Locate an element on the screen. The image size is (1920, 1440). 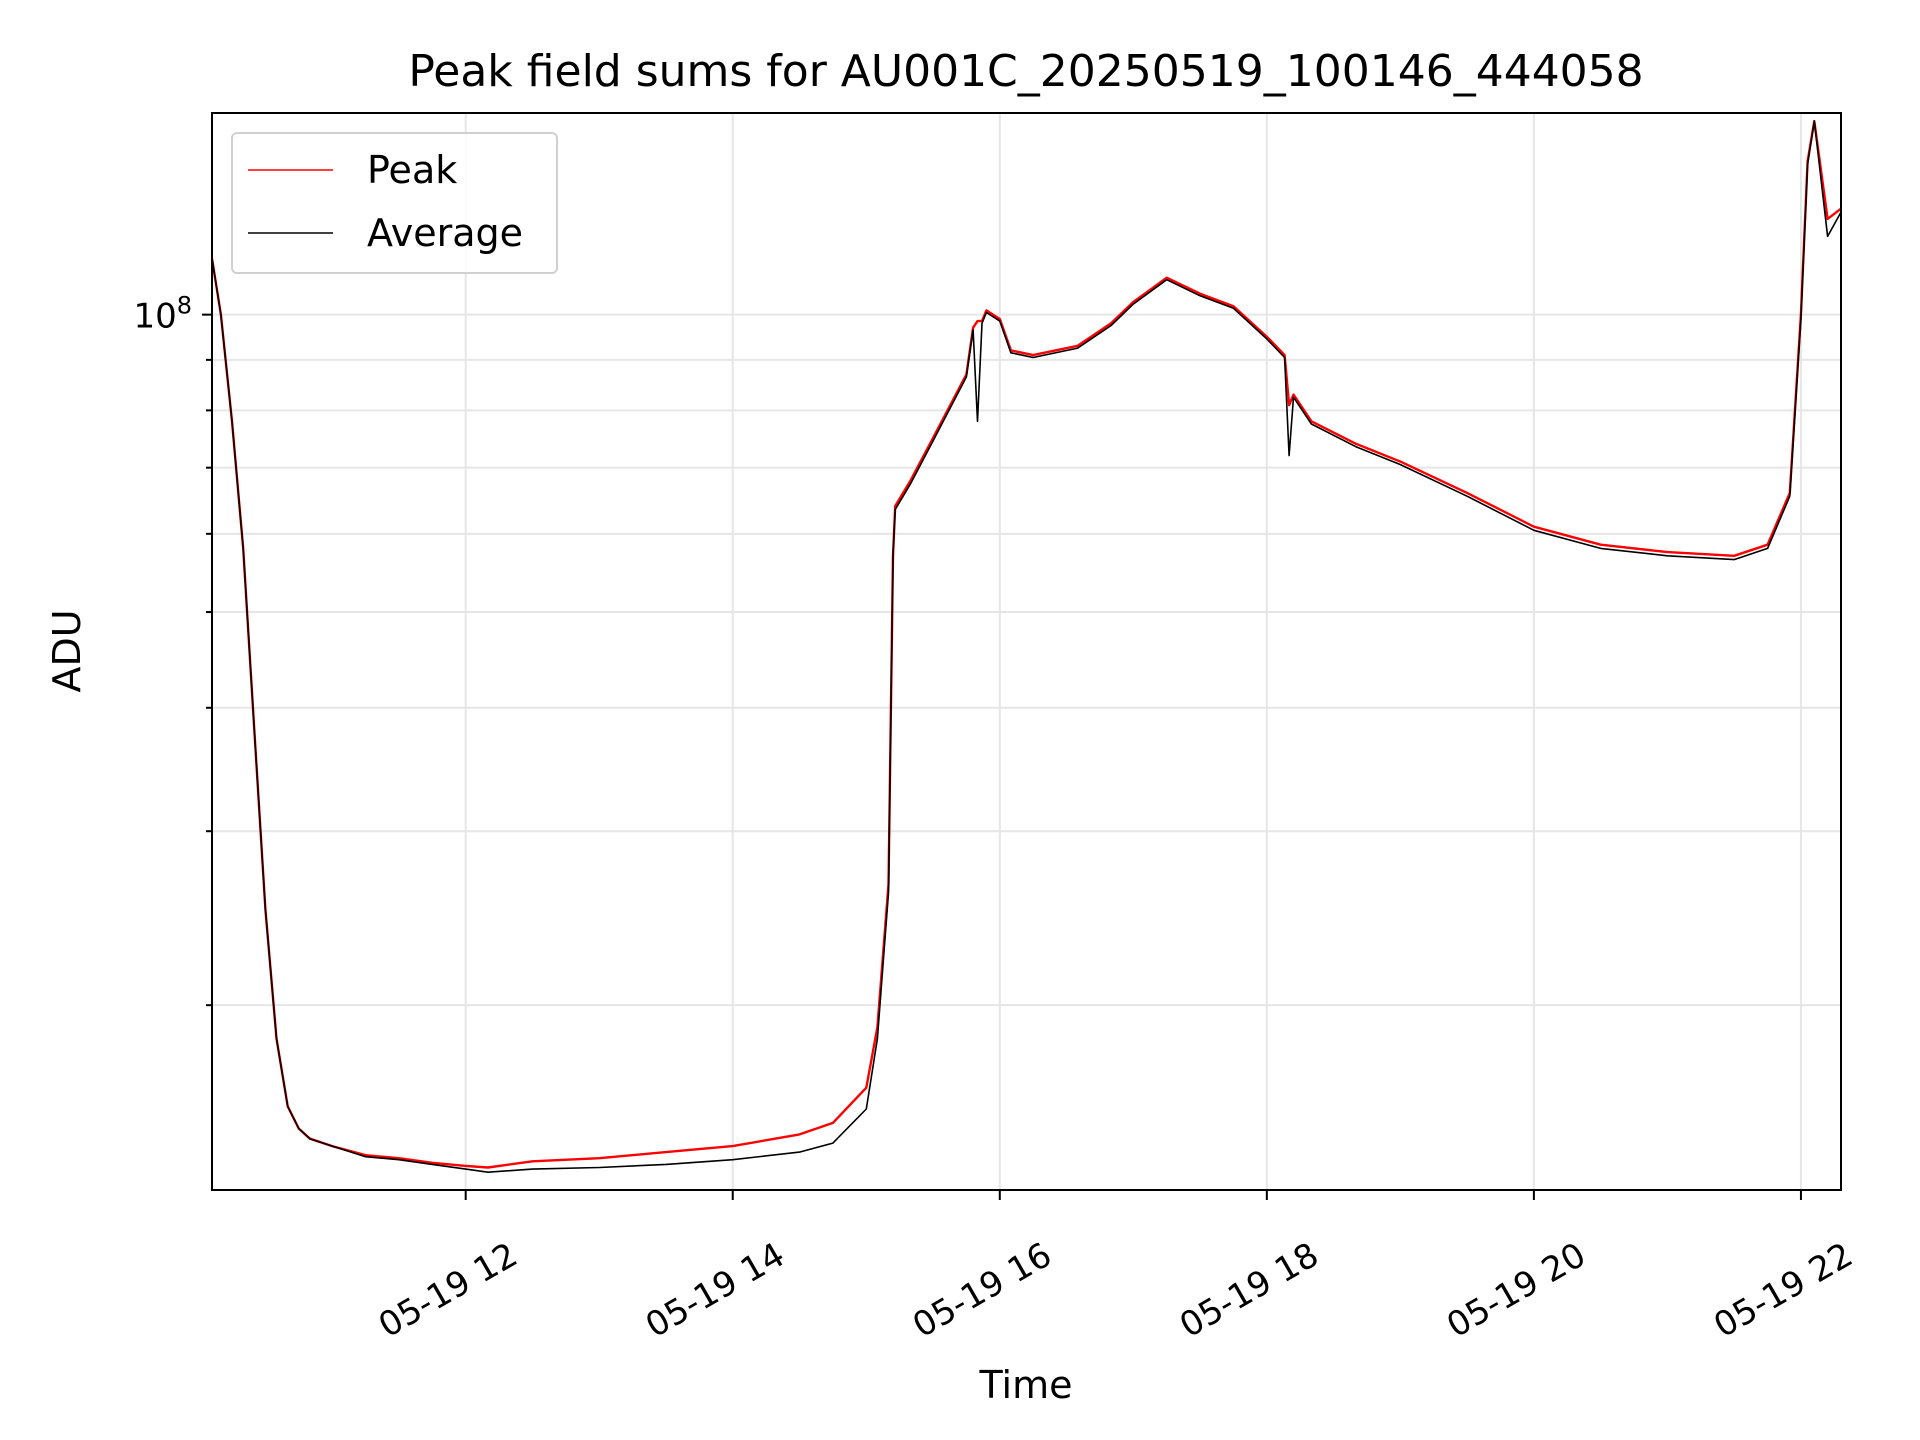
x-tick-label: 05-19 20 is located at coordinates (1516, 1290).